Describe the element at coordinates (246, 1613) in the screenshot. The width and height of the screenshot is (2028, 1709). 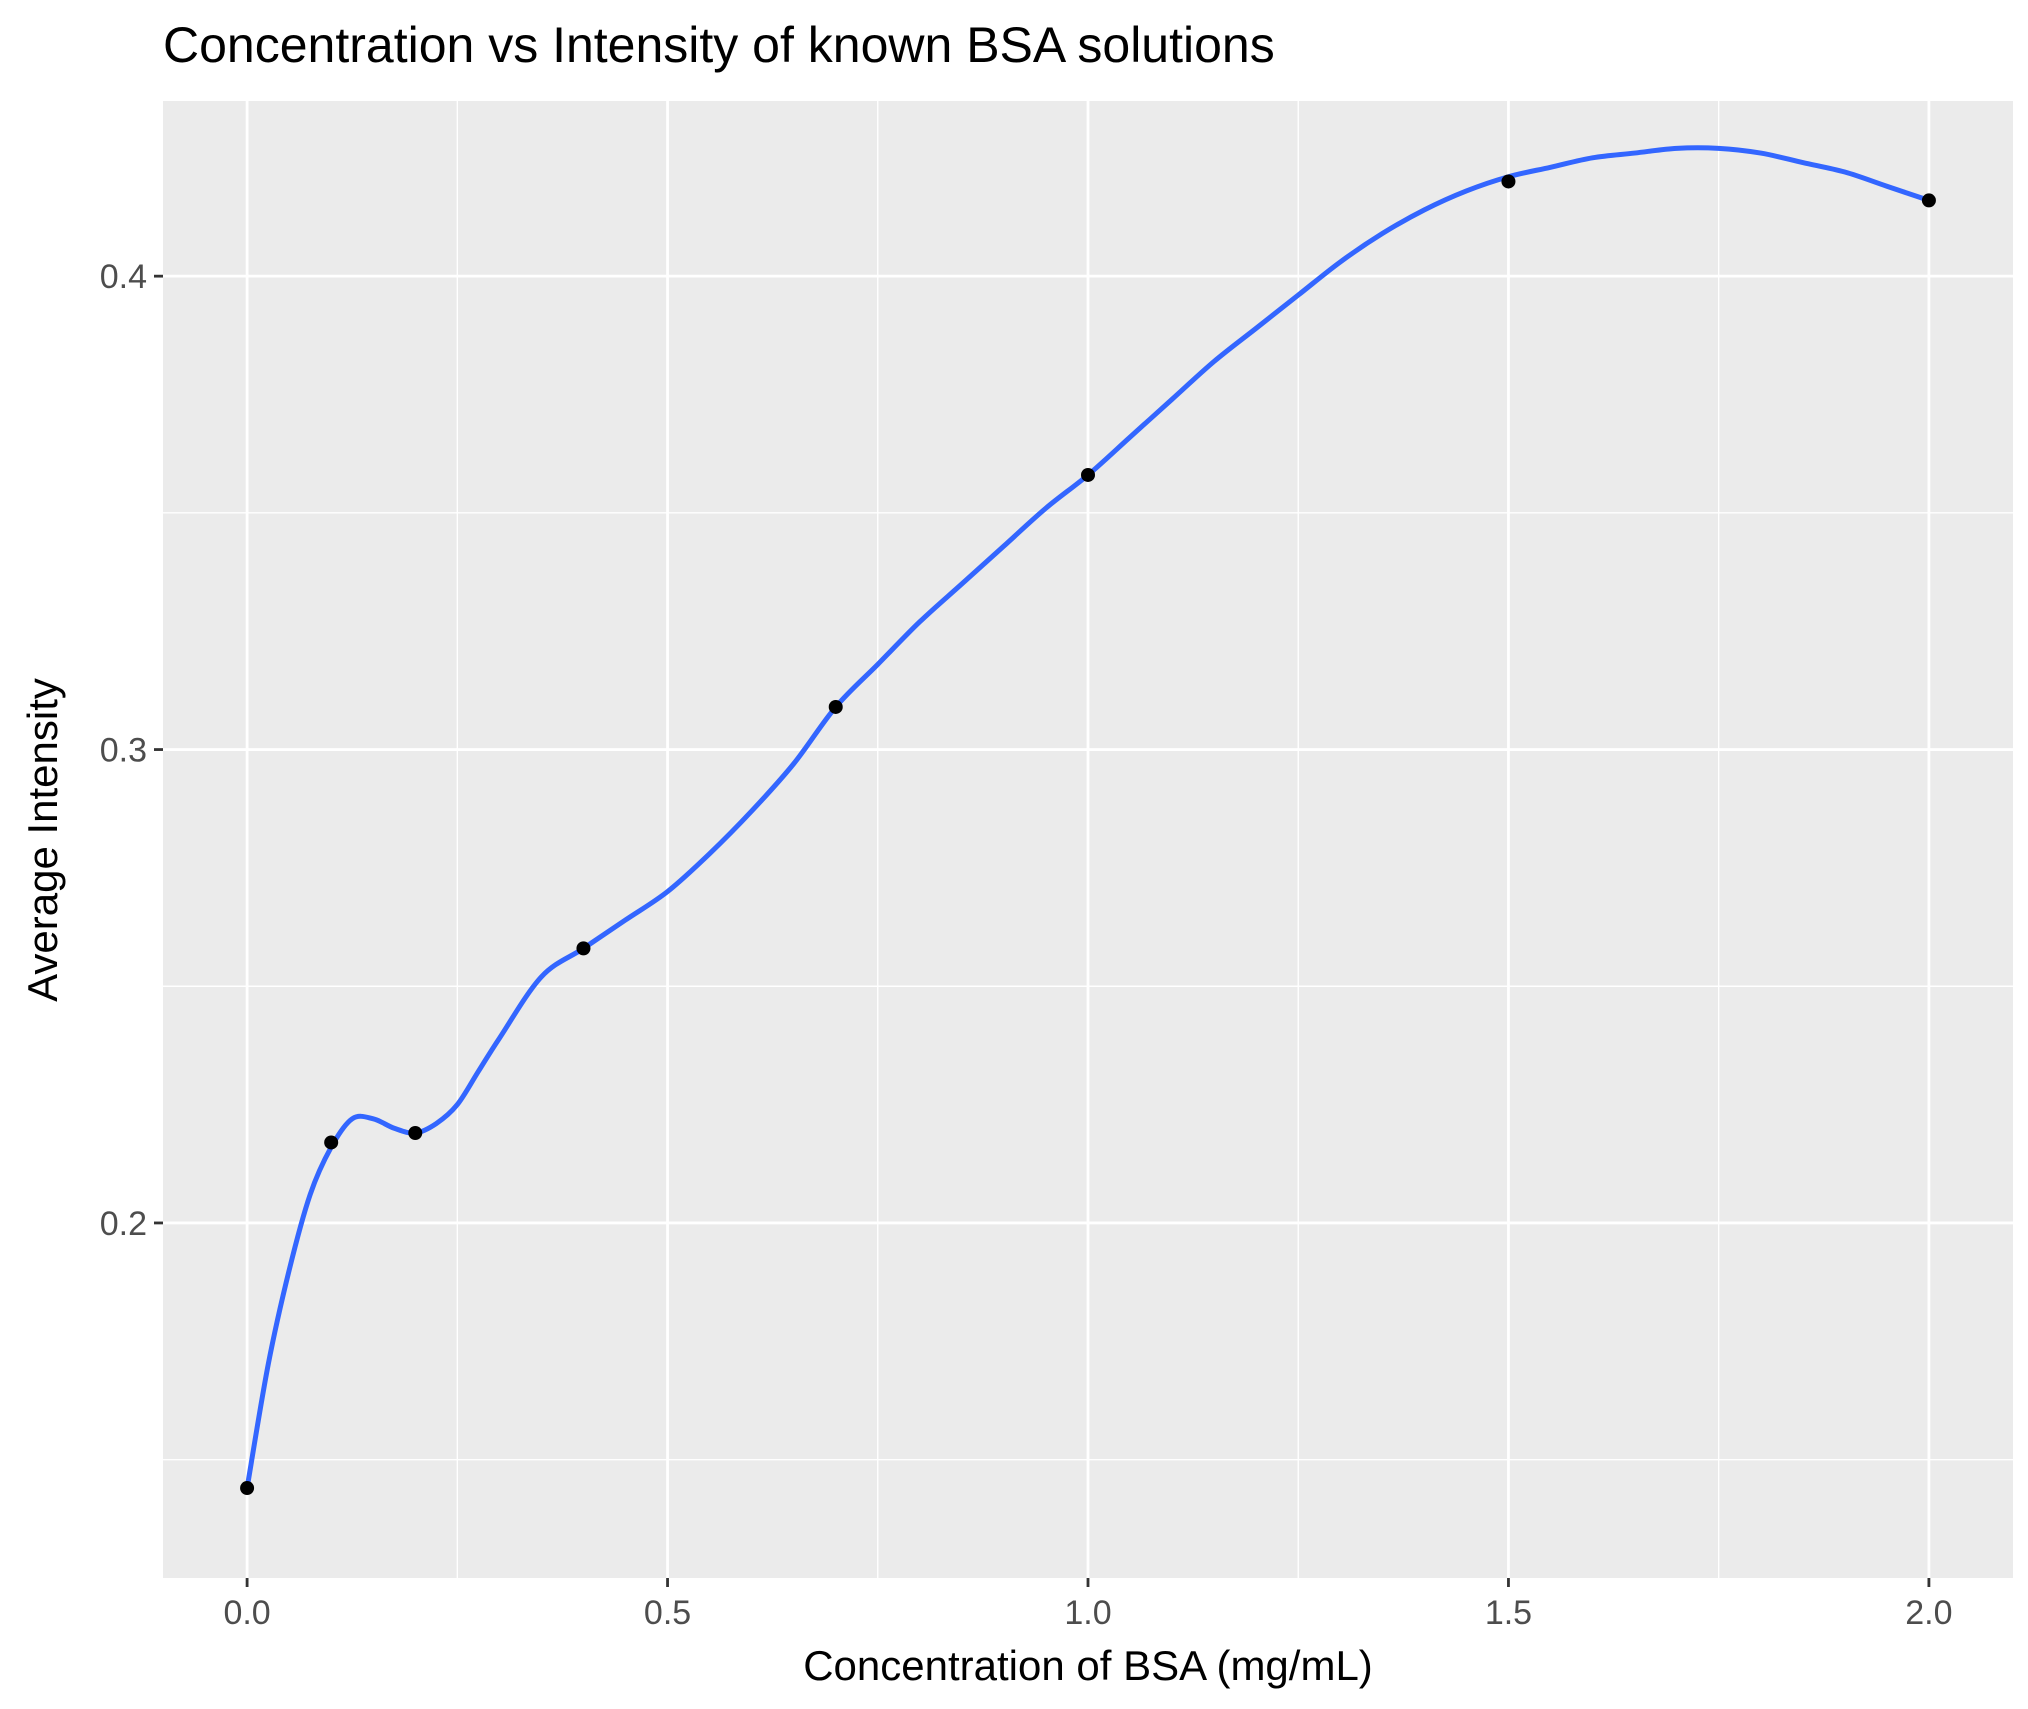
I see `x-tick-label: 0.0` at that location.